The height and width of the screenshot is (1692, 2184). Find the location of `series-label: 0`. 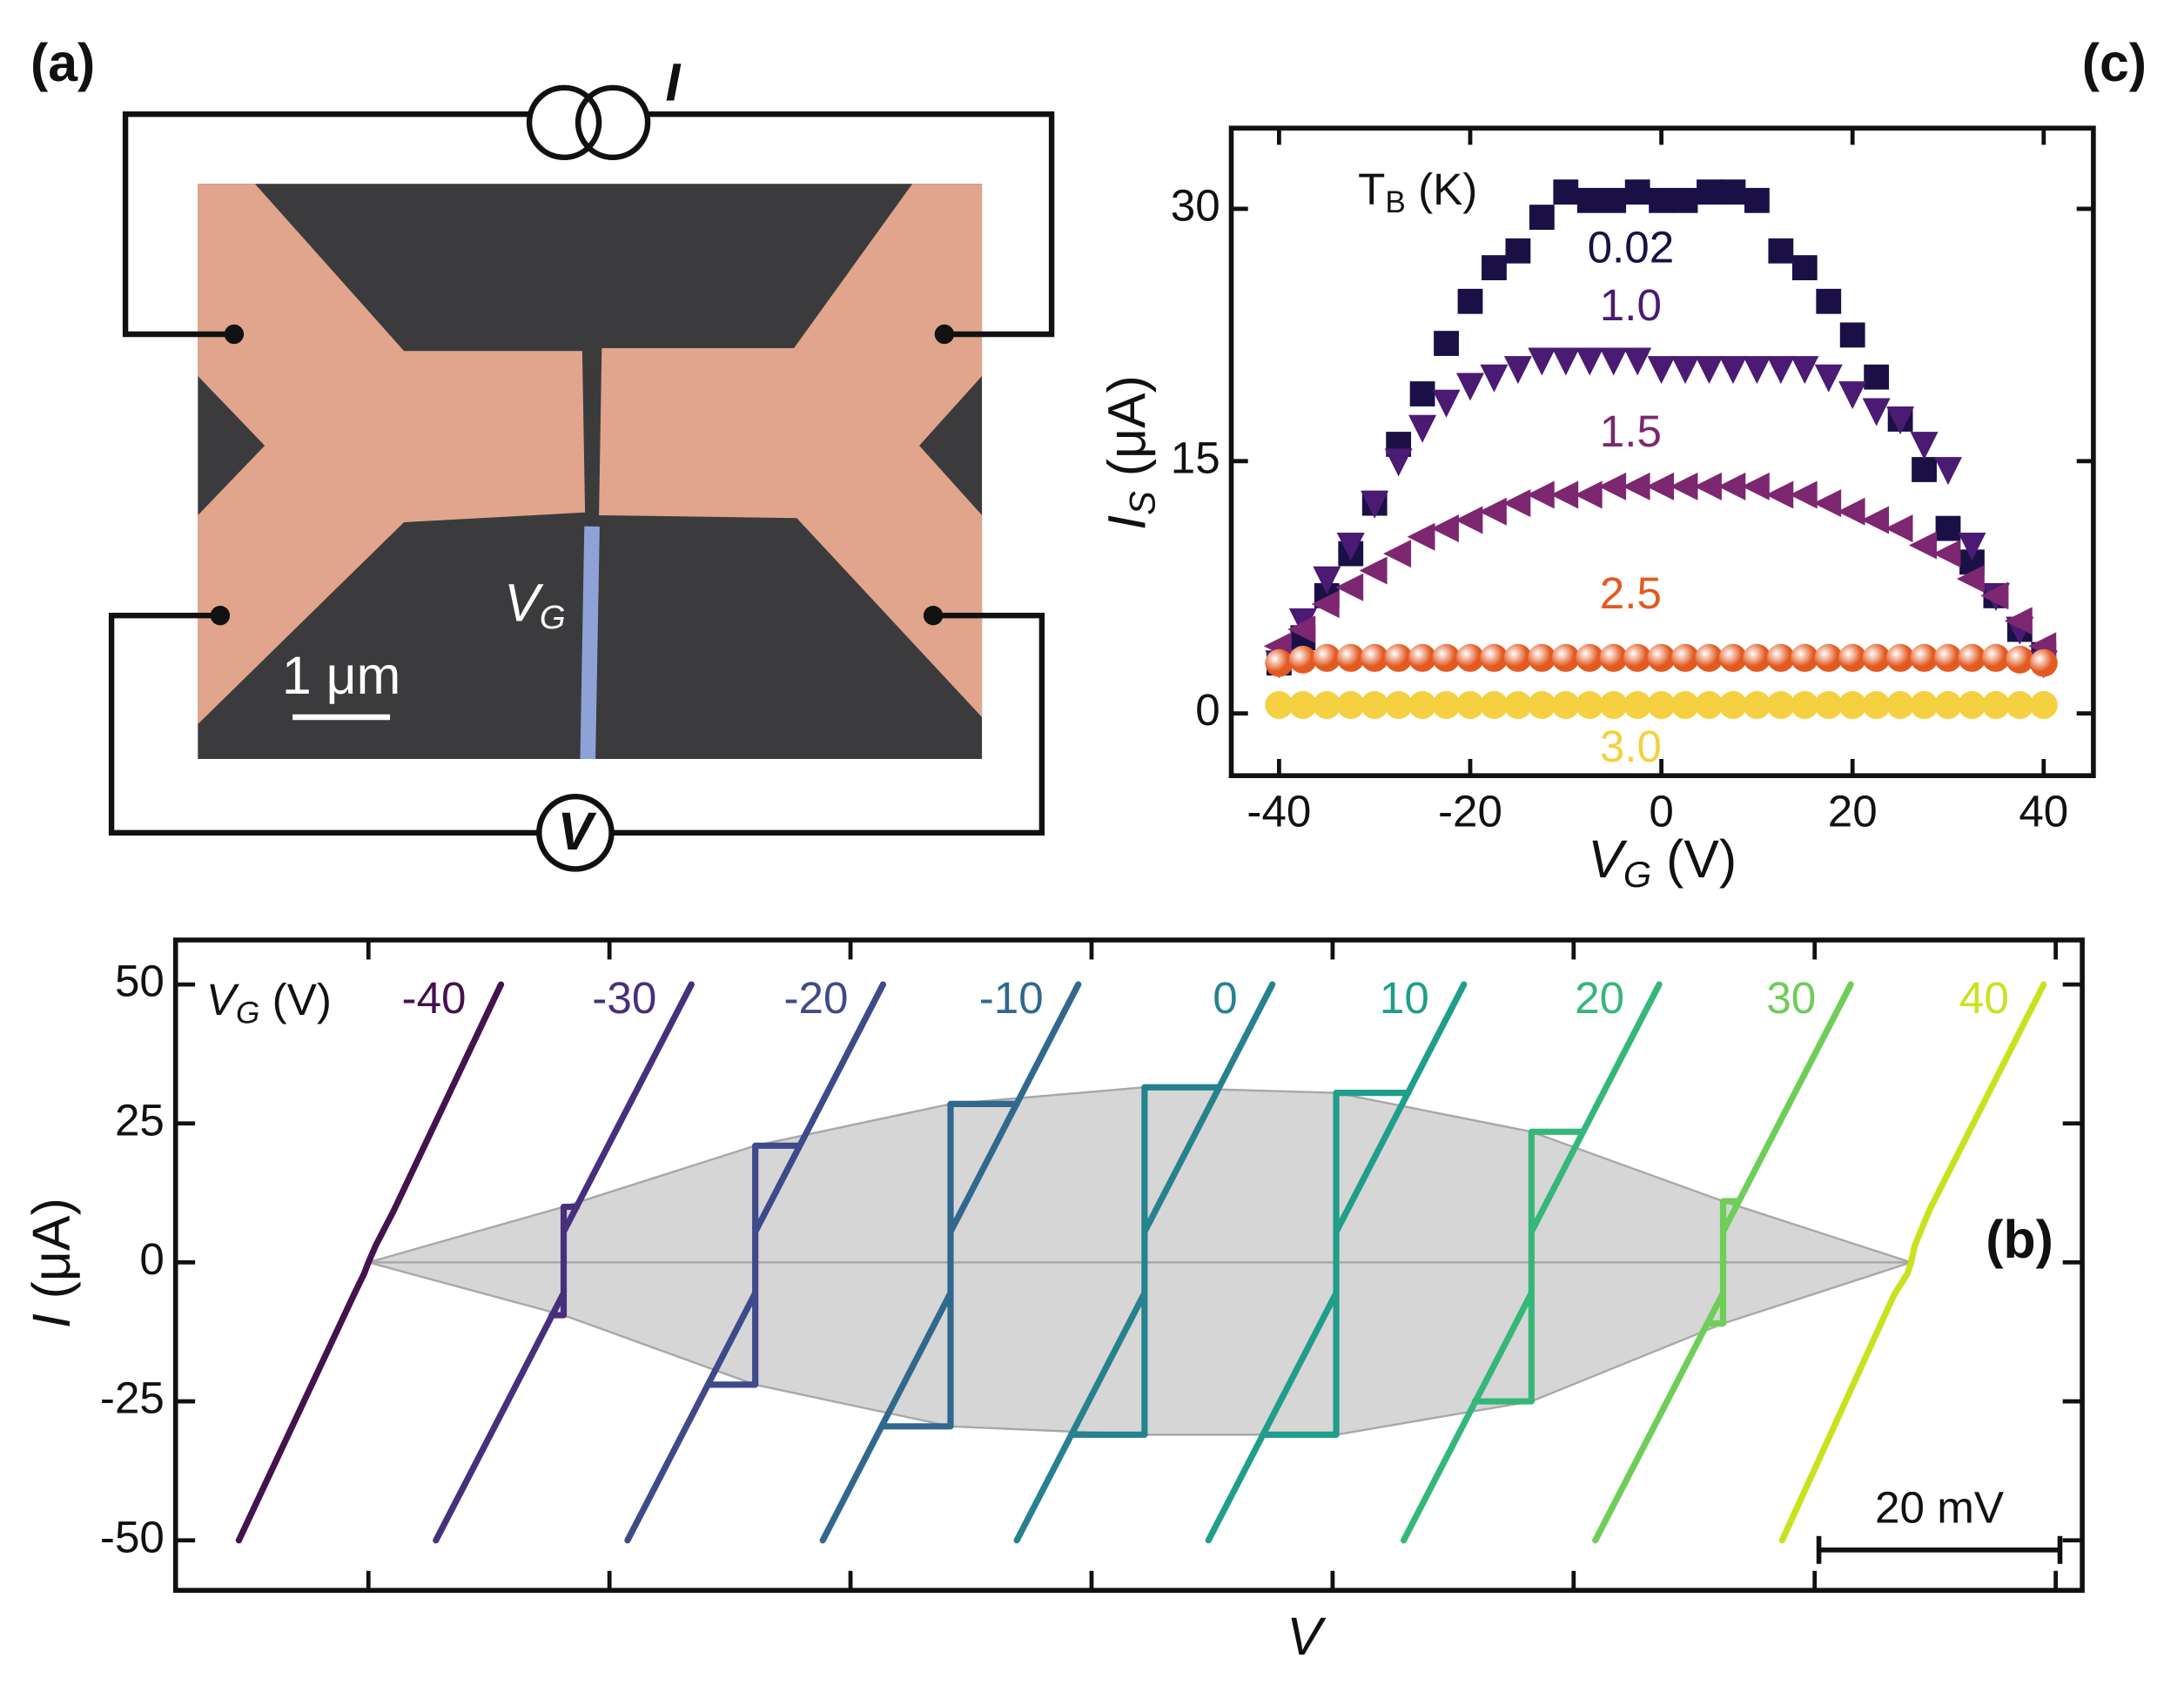

series-label: 0 is located at coordinates (1225, 998).